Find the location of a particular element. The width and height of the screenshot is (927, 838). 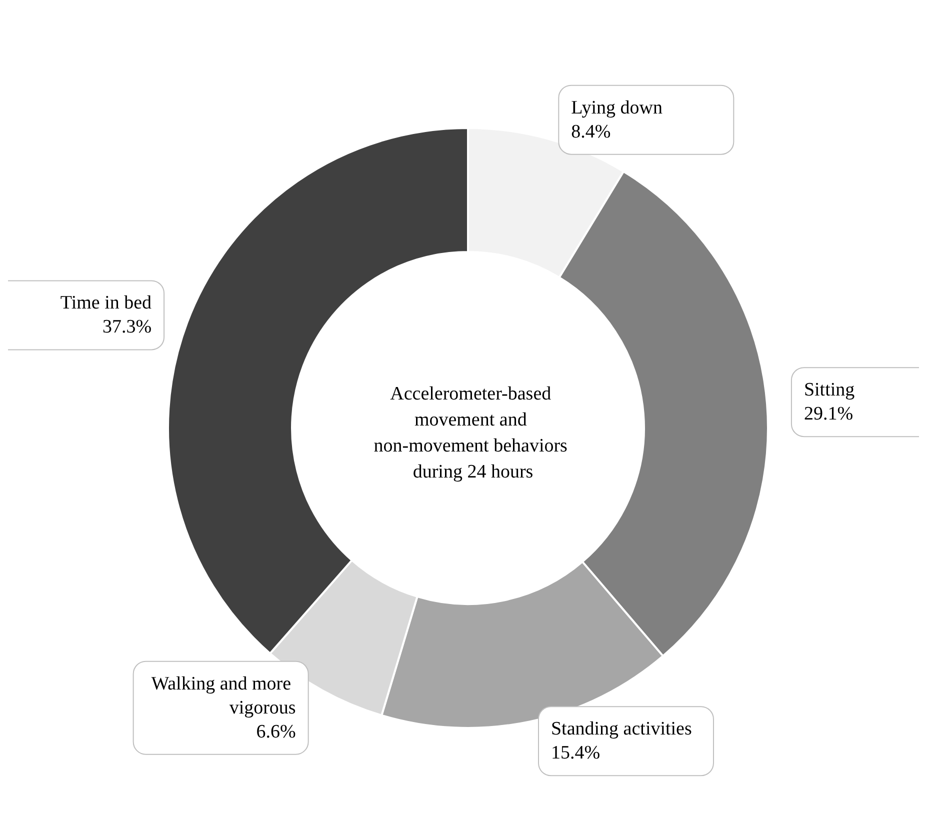

data-label: 29.1% is located at coordinates (829, 414).